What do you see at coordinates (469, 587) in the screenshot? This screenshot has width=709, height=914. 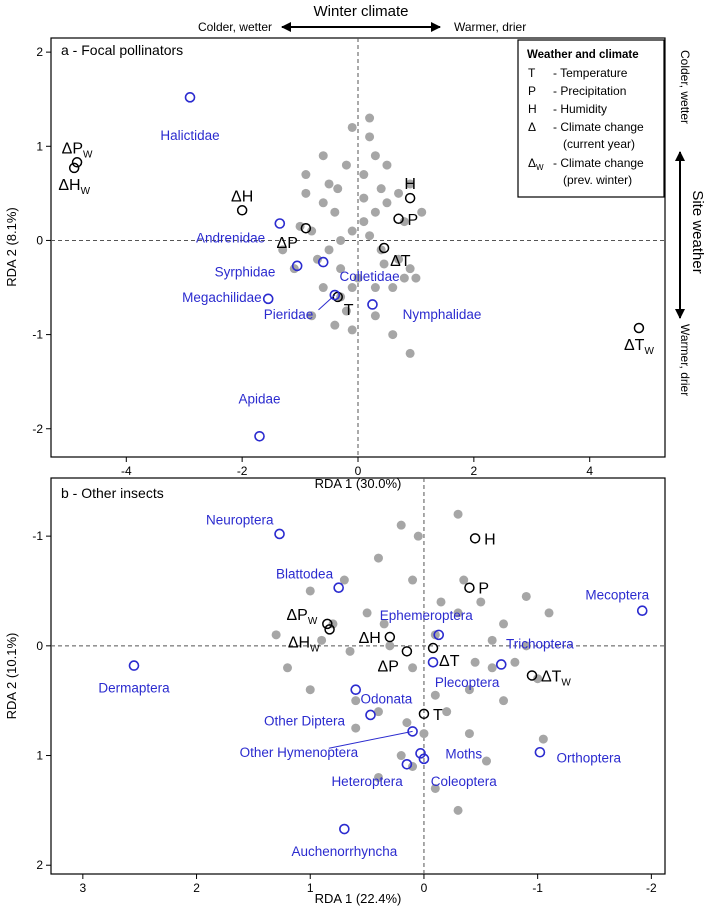 I see `weather-marker-p` at bounding box center [469, 587].